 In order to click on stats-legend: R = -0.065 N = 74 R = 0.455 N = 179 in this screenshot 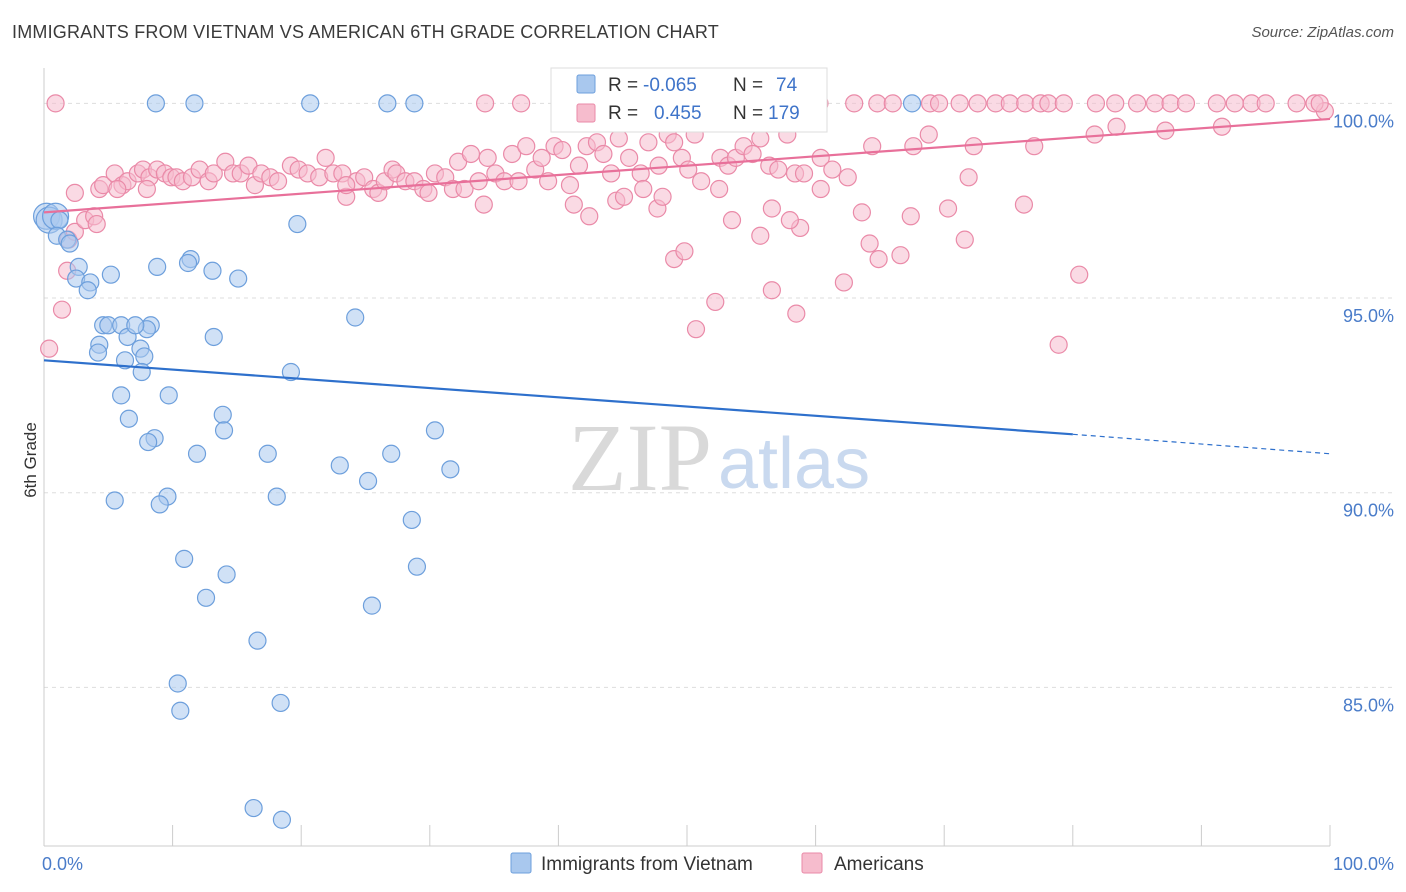, I will do `click(689, 100)`.